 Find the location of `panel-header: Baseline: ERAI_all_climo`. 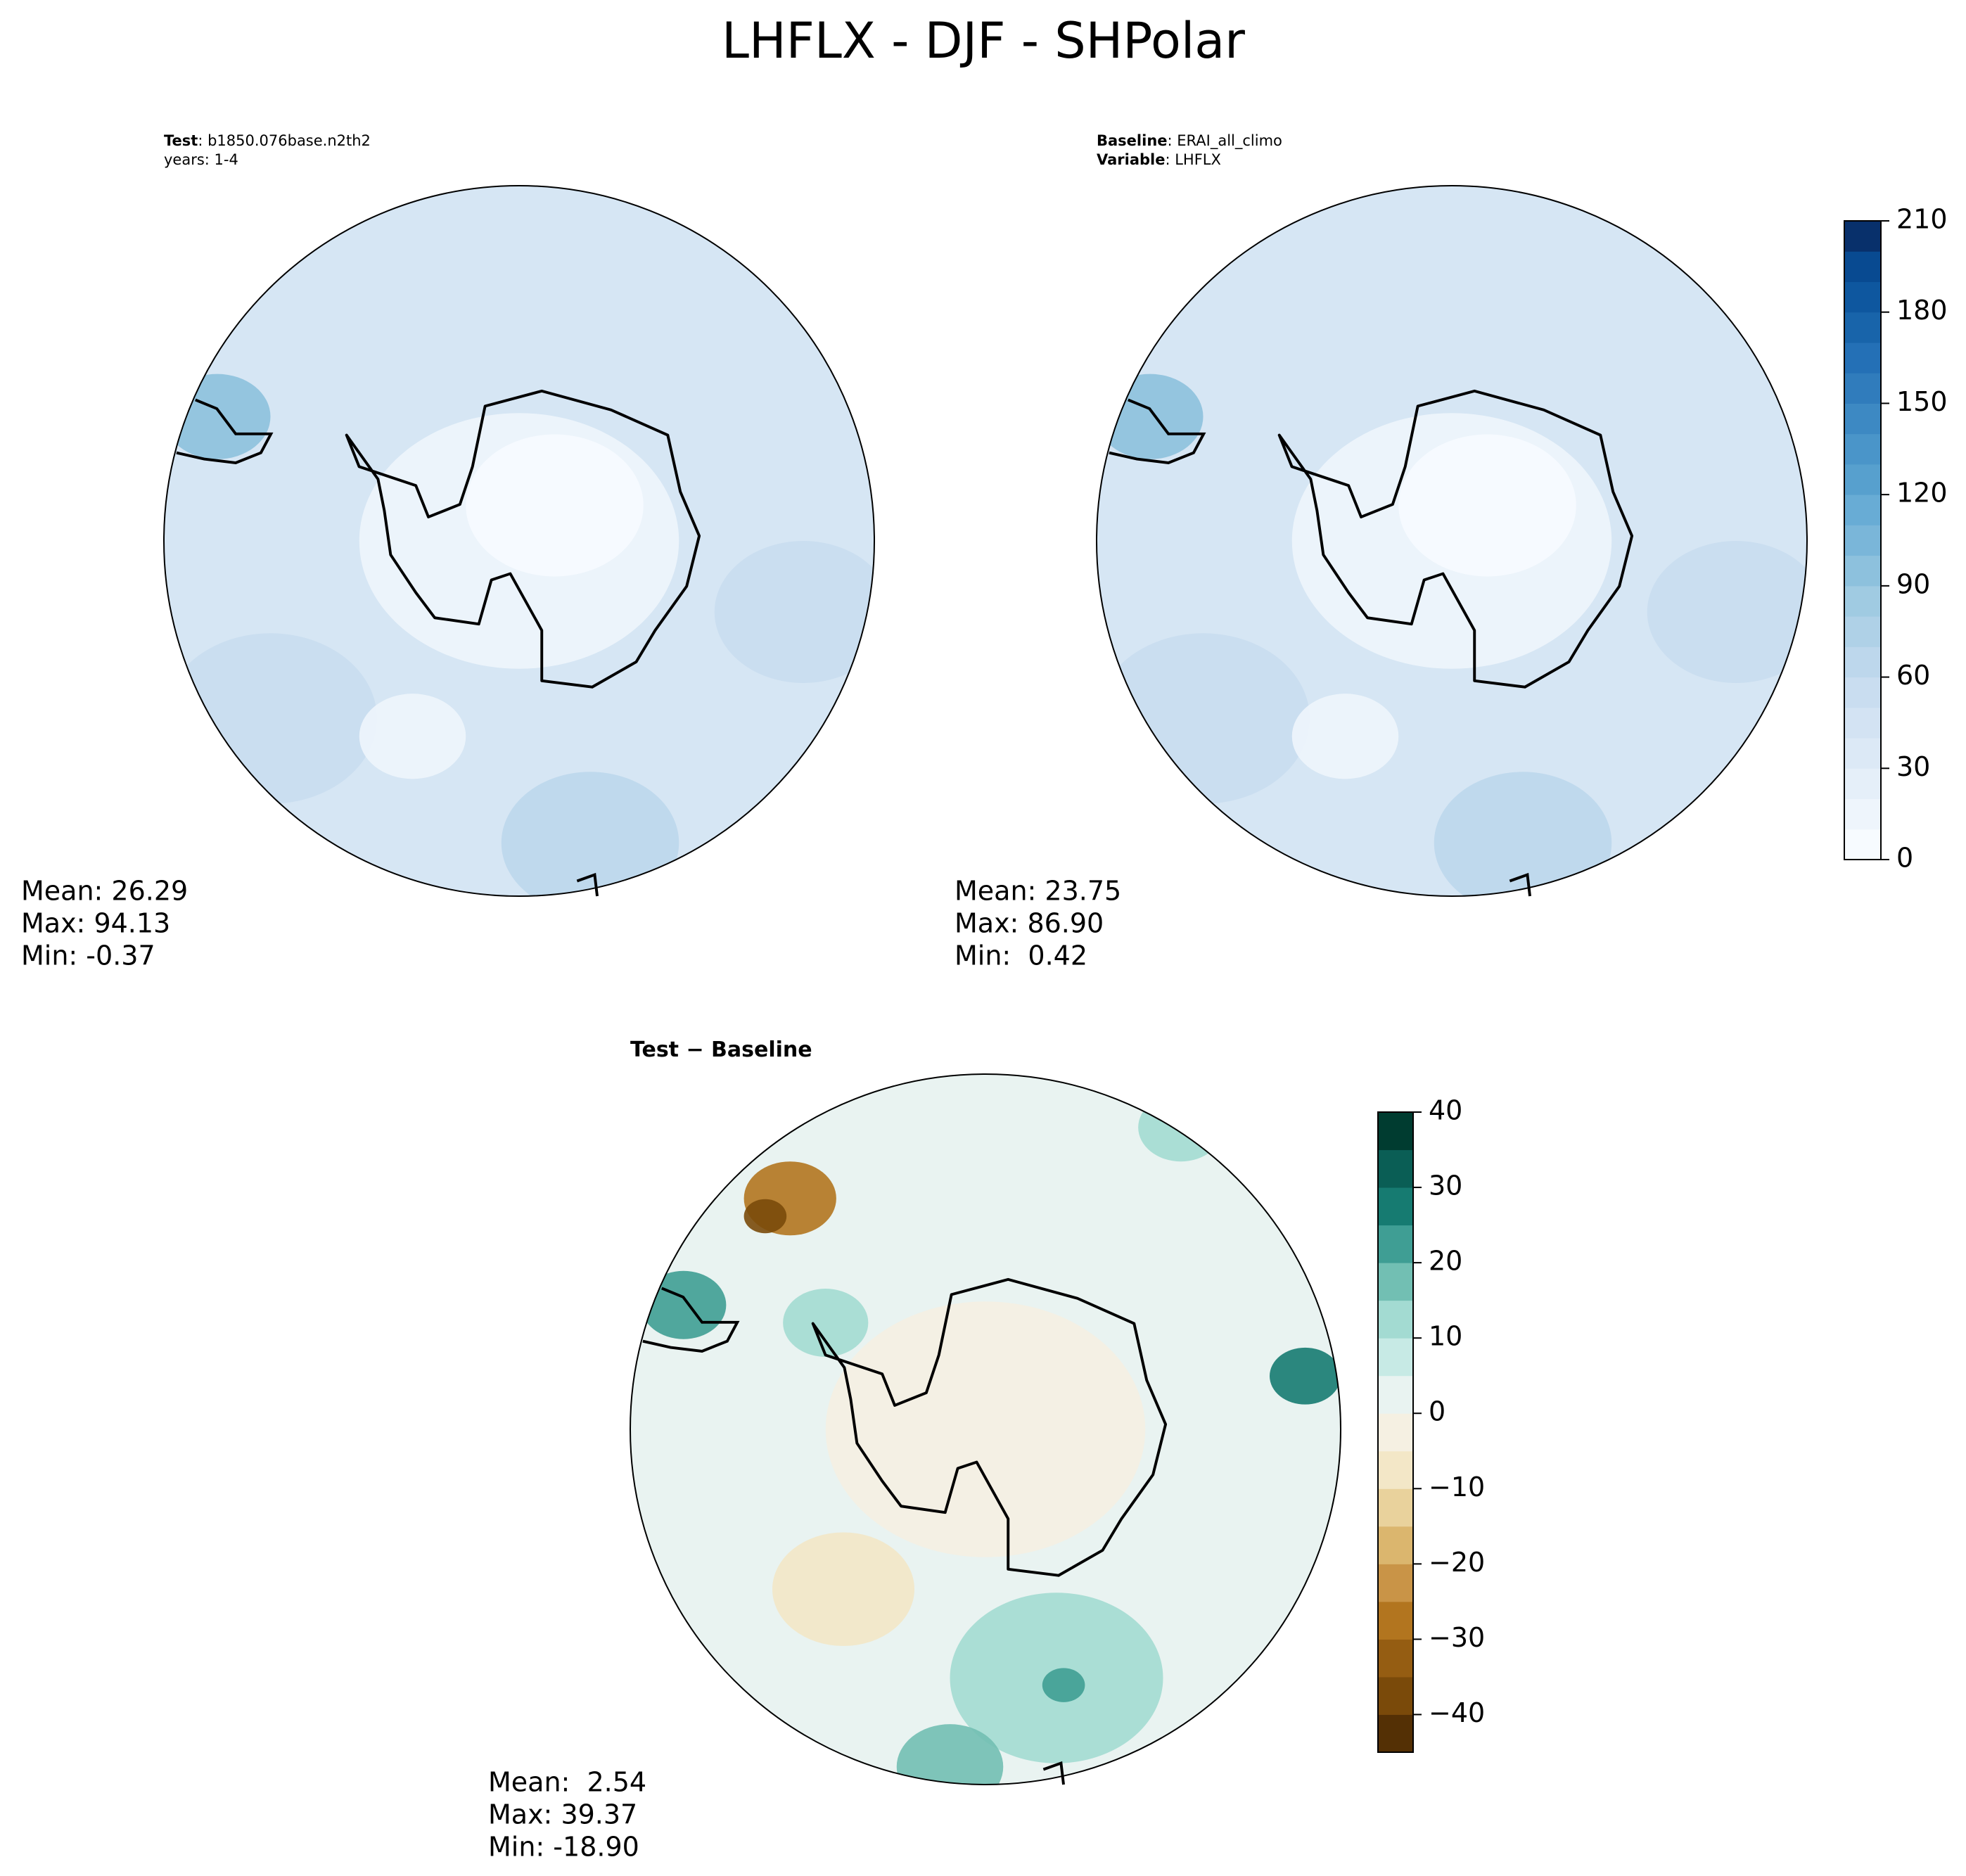

panel-header: Baseline: ERAI_all_climo is located at coordinates (1189, 141).